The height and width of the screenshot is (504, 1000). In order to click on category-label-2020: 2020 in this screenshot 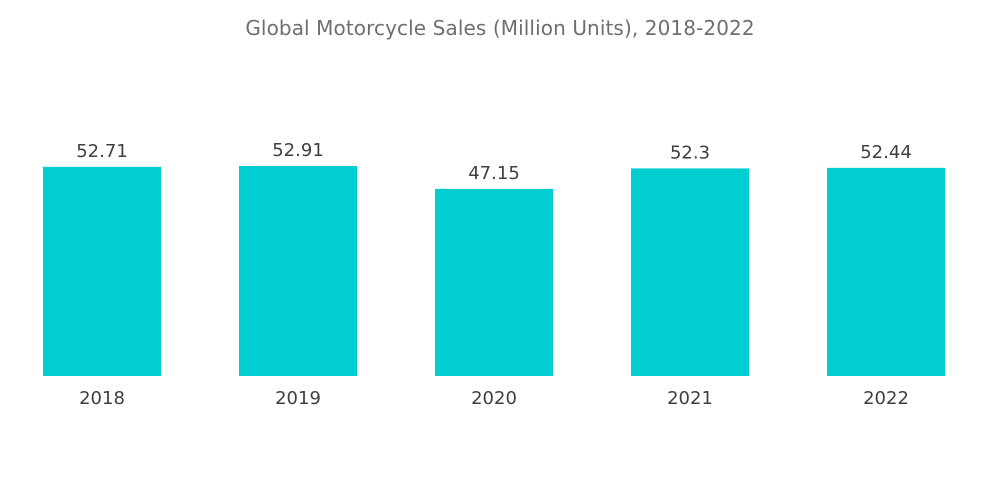, I will do `click(494, 398)`.